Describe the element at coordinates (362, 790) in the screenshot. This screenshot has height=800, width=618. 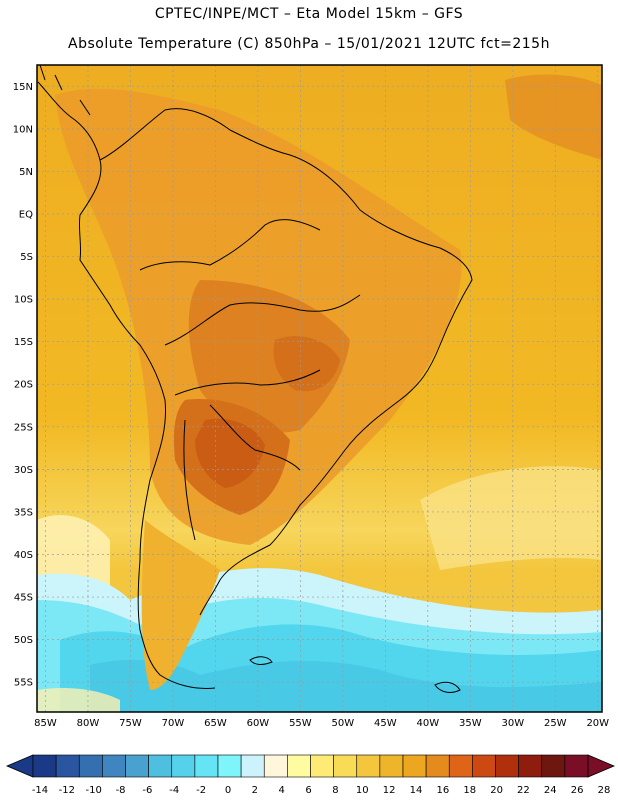
I see `colorbar-tick-label: 10` at that location.